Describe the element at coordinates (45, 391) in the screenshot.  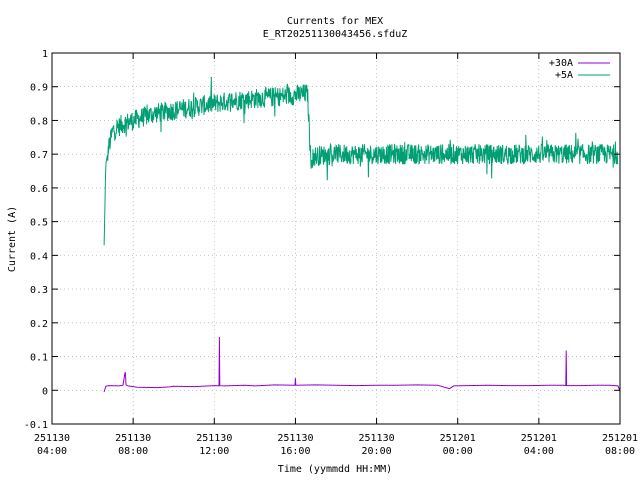
I see `y-tick-label: 0` at that location.